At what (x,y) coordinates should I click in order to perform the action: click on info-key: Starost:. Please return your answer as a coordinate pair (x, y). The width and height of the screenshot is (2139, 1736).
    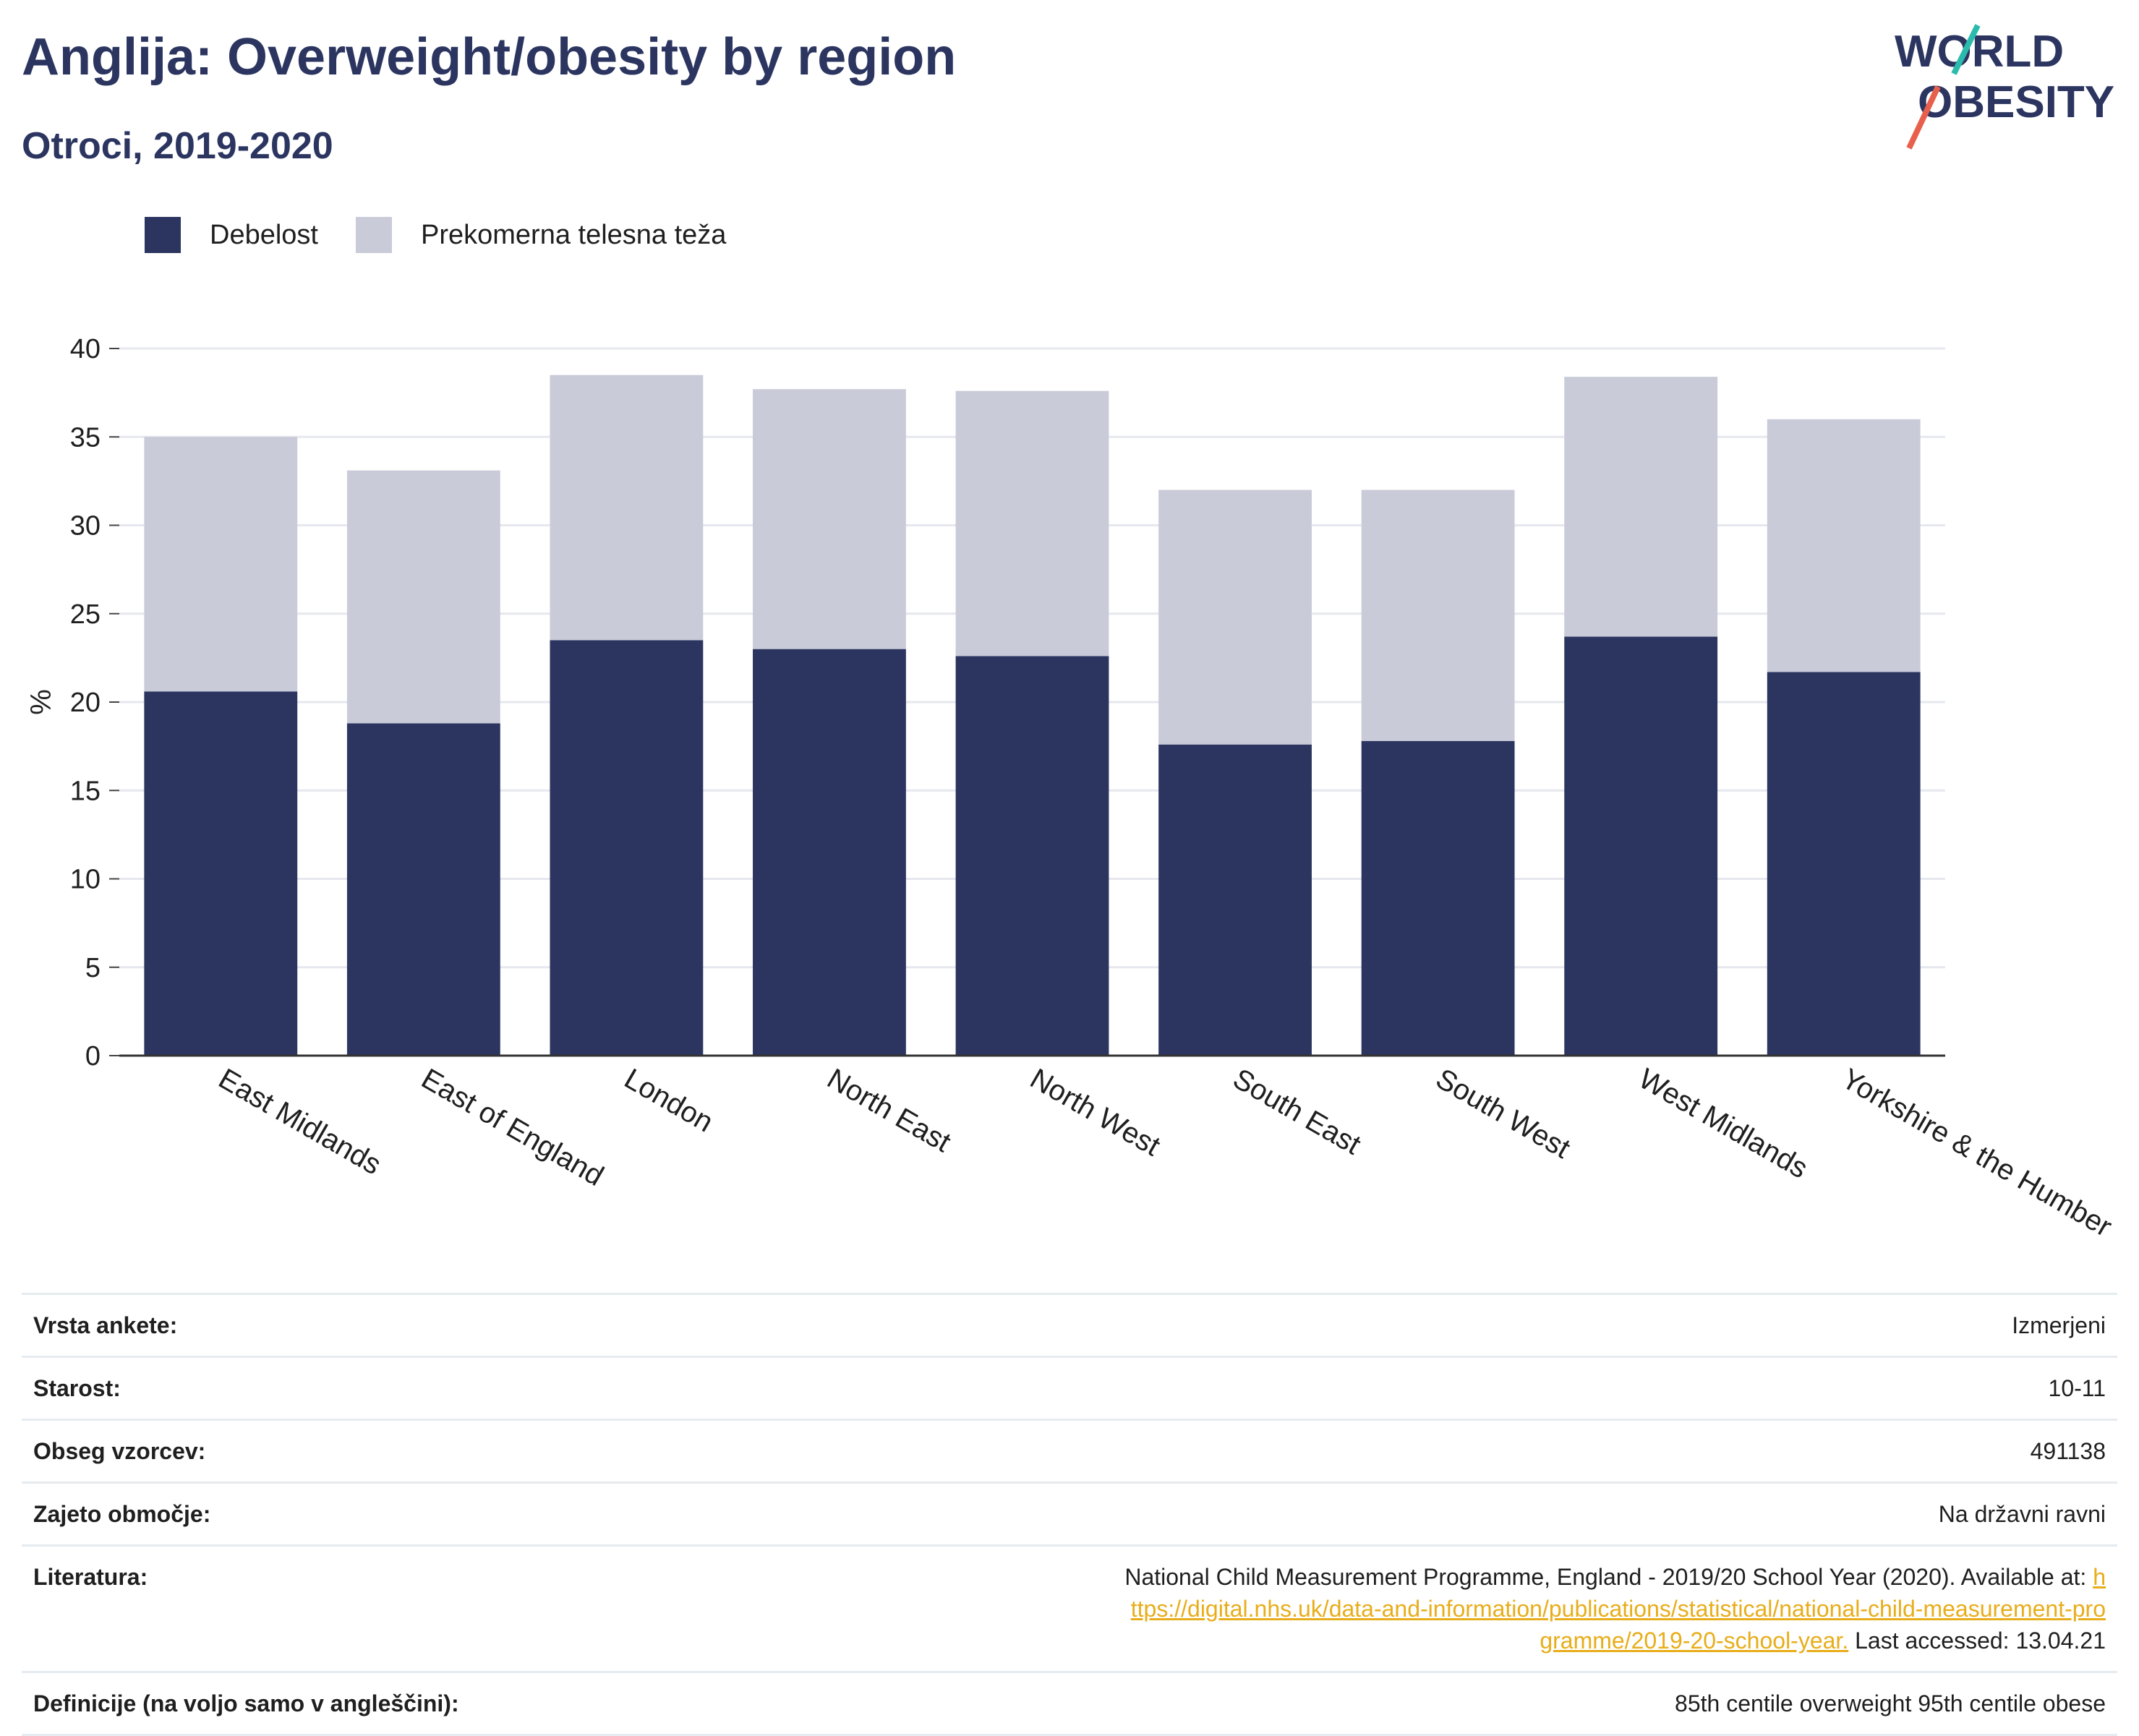
    Looking at the image, I should click on (246, 1388).